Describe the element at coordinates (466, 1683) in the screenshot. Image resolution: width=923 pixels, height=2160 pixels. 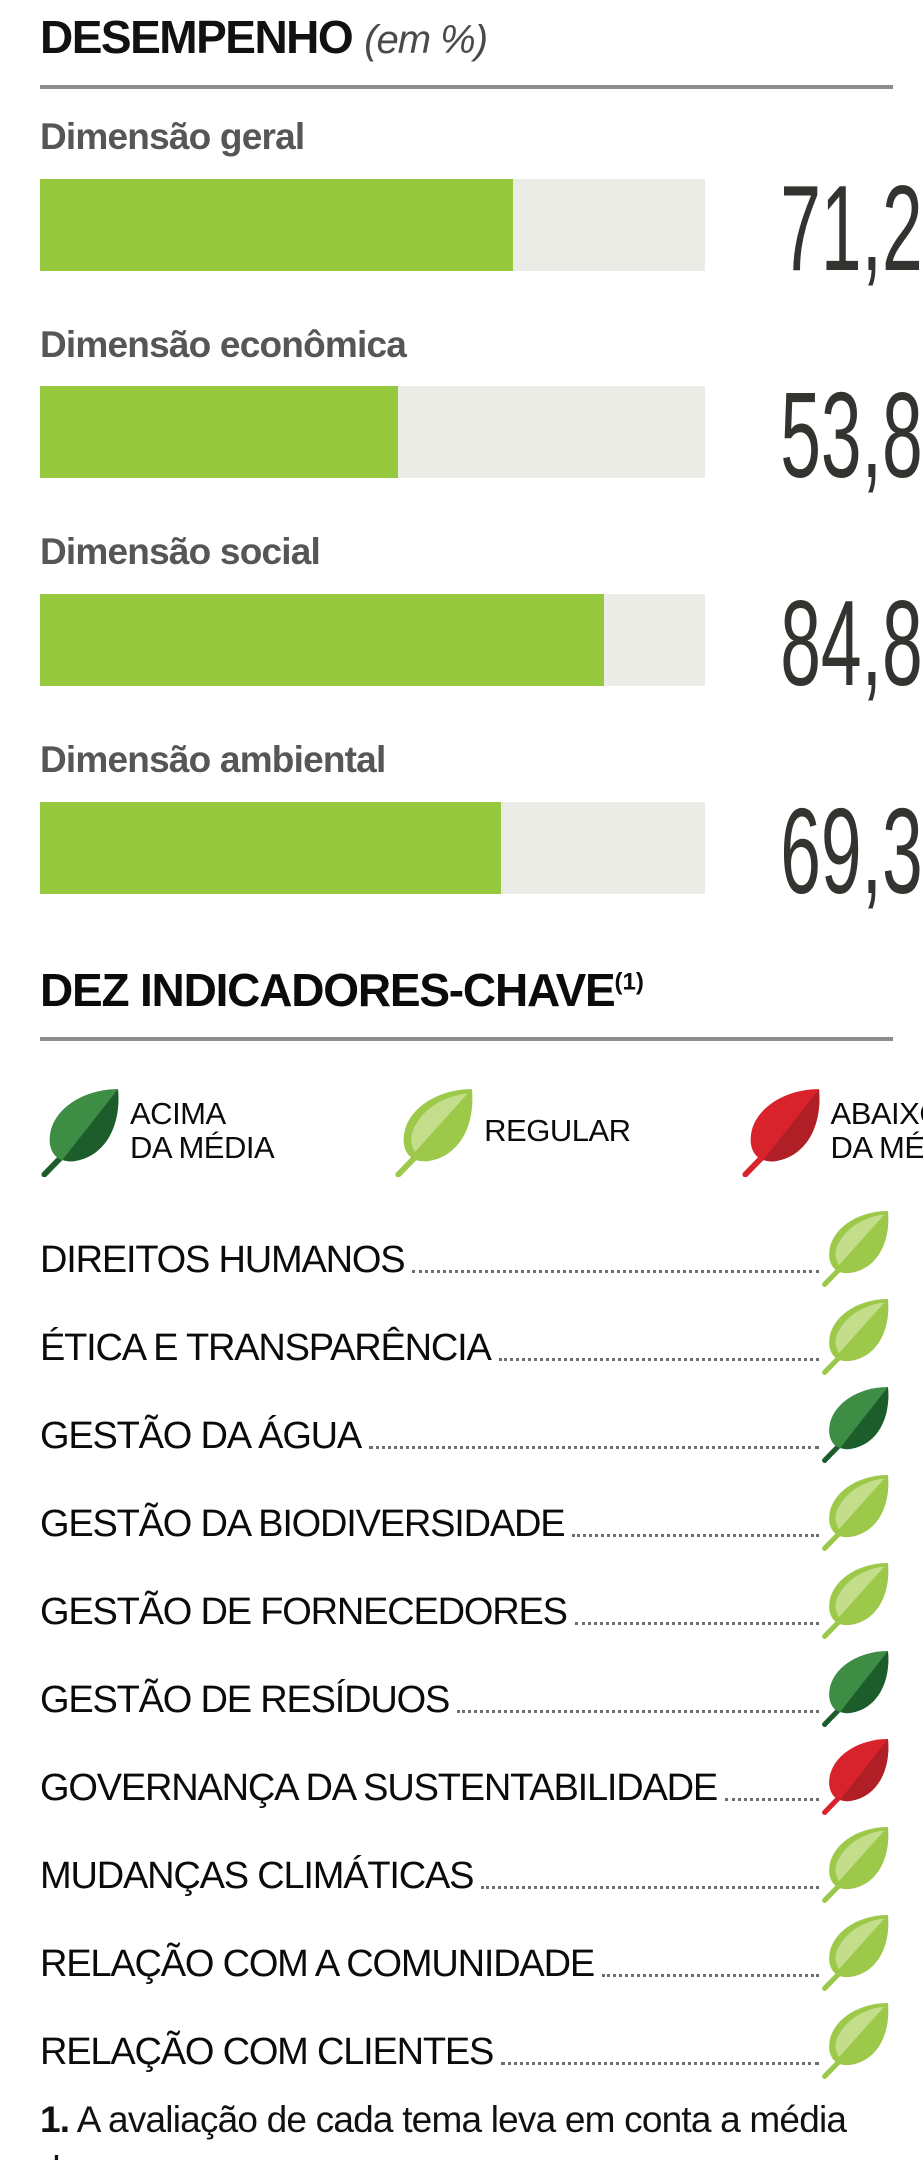
I see `indicator-row: GESTÃO DE RESÍDUOS` at that location.